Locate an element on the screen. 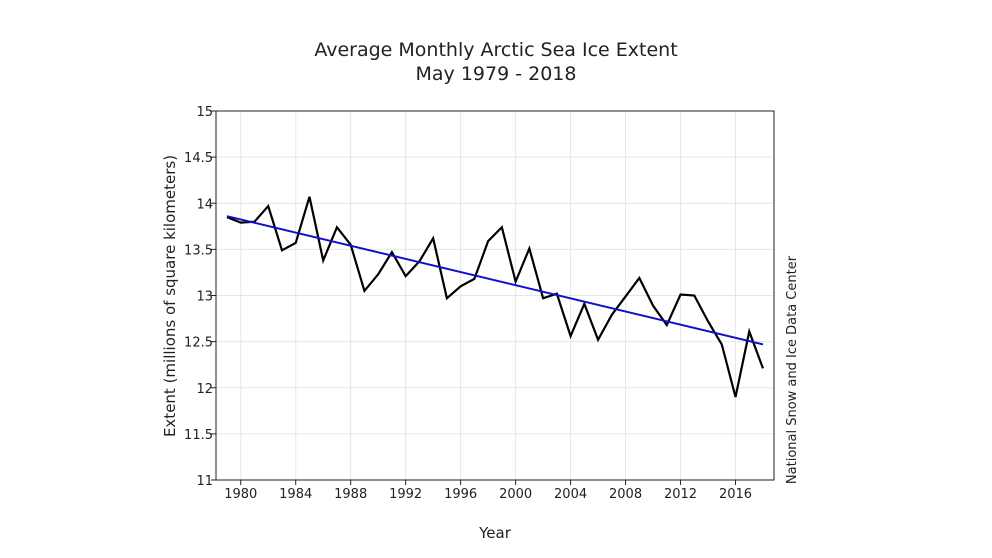 The width and height of the screenshot is (992, 558). x-tick-label: 1988 is located at coordinates (350, 494).